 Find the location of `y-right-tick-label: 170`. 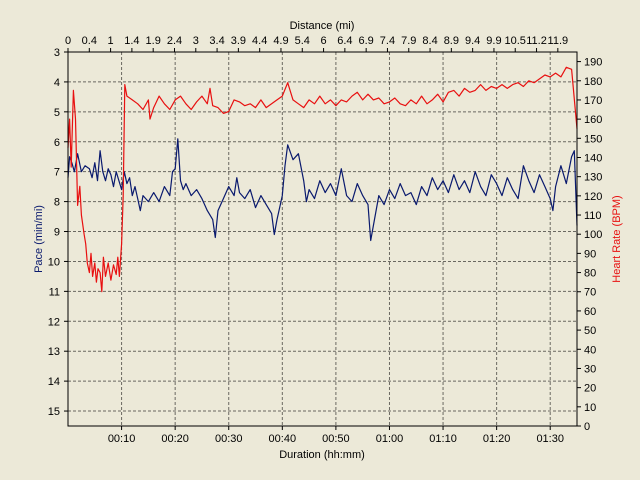

y-right-tick-label: 170 is located at coordinates (593, 101).